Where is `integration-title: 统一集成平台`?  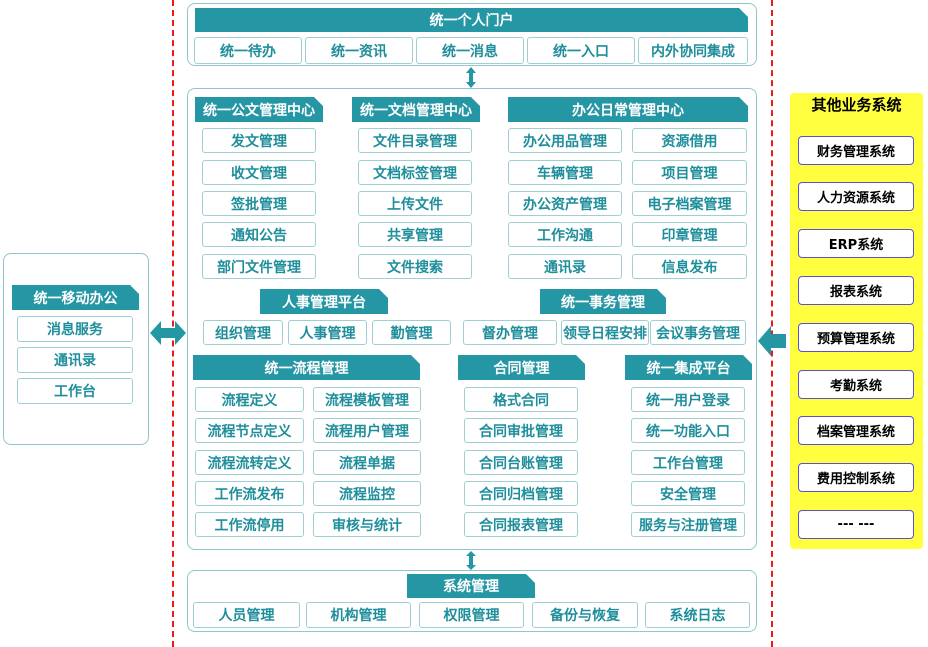
integration-title: 统一集成平台 is located at coordinates (688, 367).